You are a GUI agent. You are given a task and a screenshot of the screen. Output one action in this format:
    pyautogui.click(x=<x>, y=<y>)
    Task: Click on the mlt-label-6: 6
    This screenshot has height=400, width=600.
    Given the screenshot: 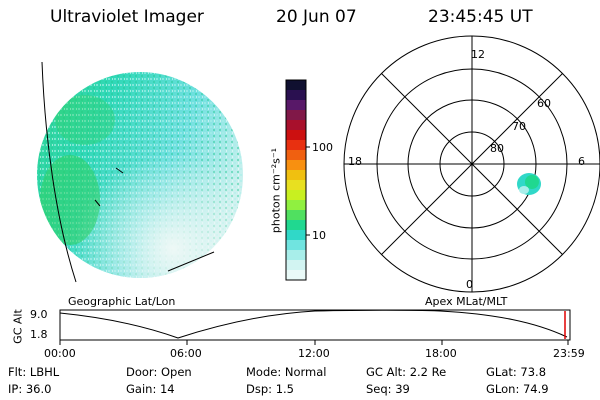 What is the action you would take?
    pyautogui.click(x=581, y=161)
    